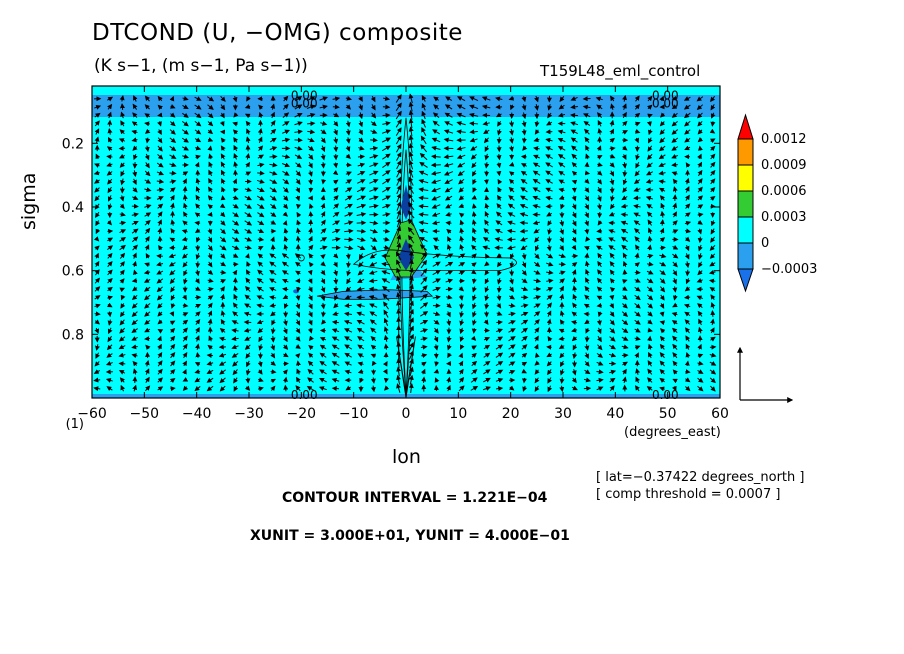 This screenshot has width=904, height=654. I want to click on chart-title: DTCOND (U, −OMG) composite, so click(277, 33).